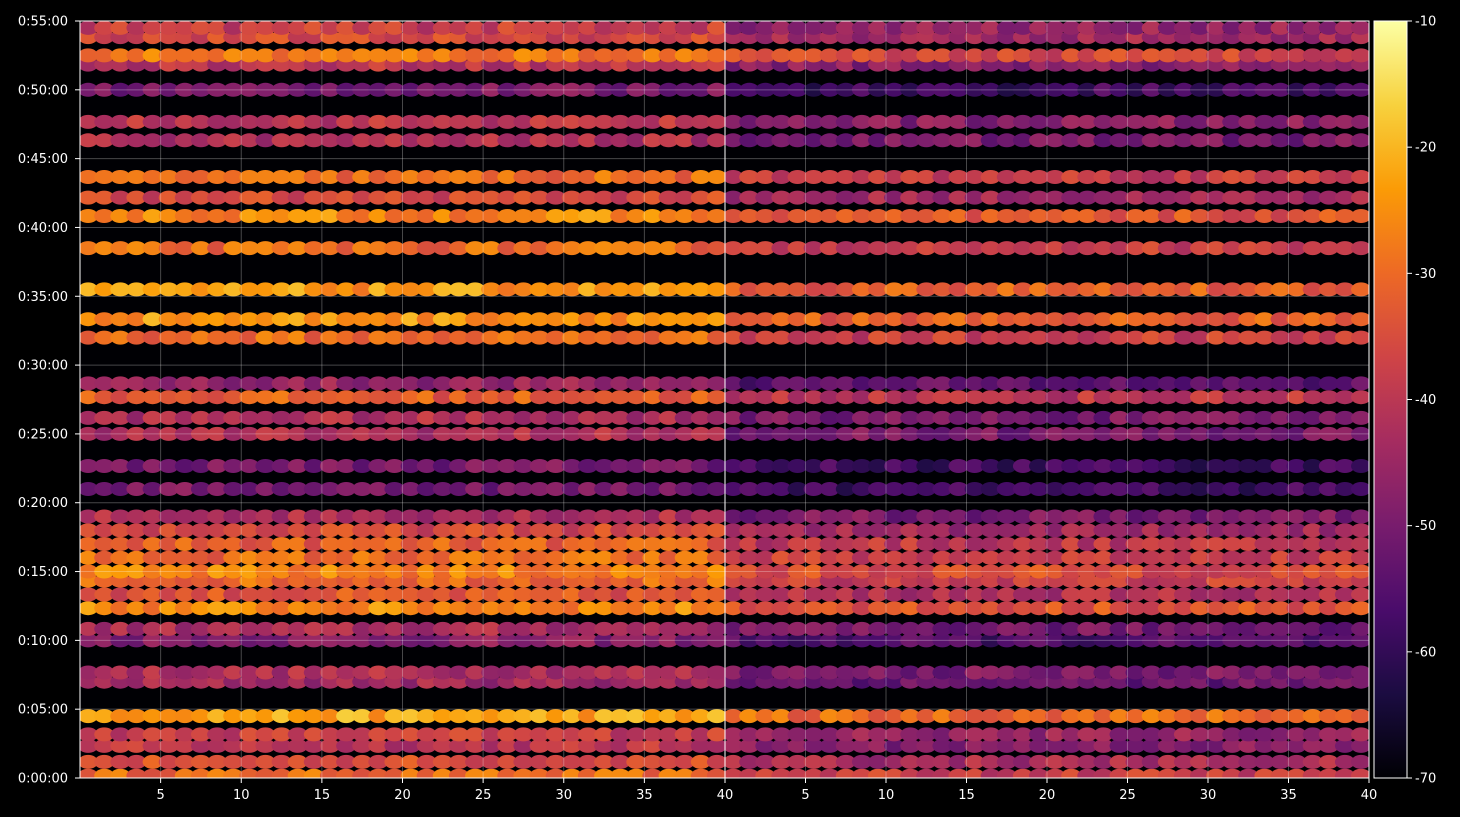 This screenshot has height=817, width=1460. I want to click on y-tick-label: 0:00:00, so click(43, 779).